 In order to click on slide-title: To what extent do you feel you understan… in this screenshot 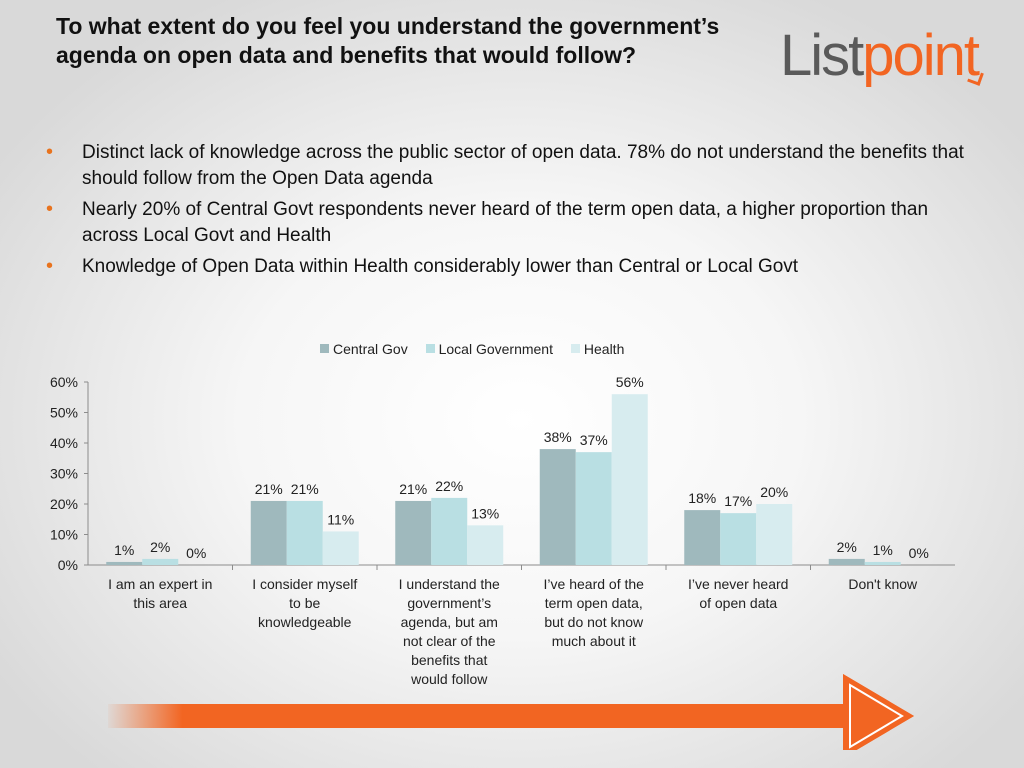, I will do `click(388, 40)`.